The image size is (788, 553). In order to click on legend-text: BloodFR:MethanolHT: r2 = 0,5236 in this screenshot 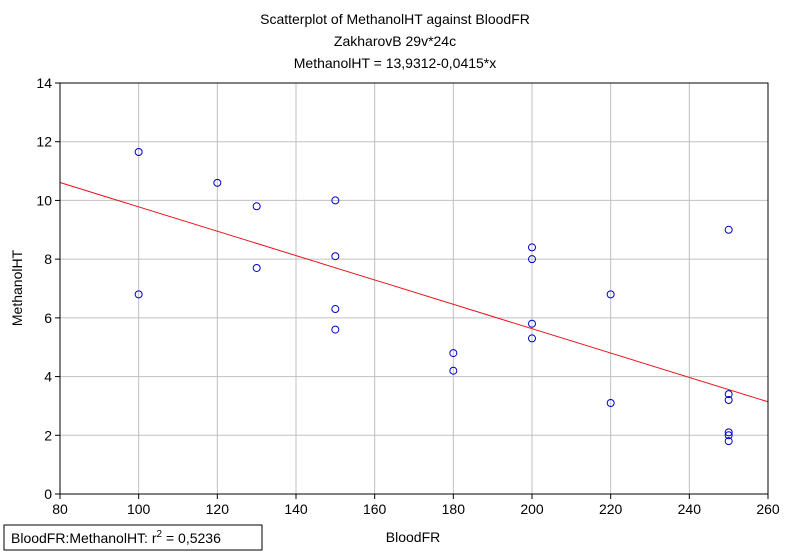, I will do `click(116, 537)`.